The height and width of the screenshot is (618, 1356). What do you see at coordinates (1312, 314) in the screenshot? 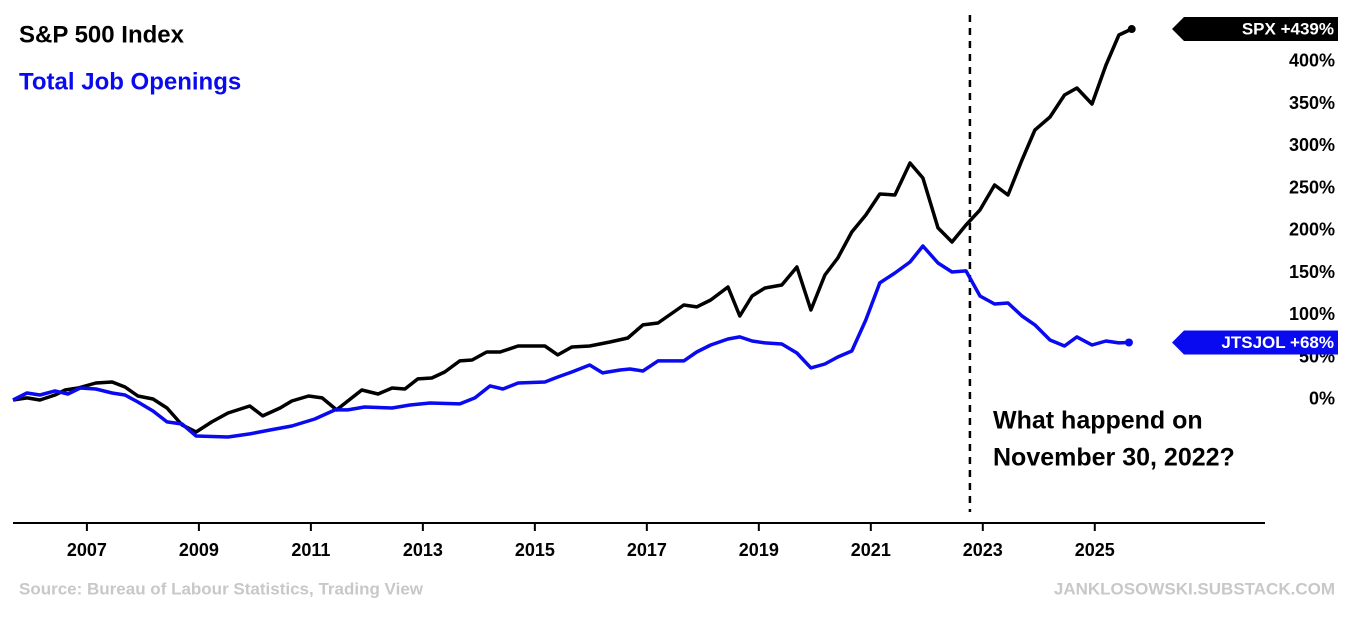
I see `y-tick-label: 100%` at bounding box center [1312, 314].